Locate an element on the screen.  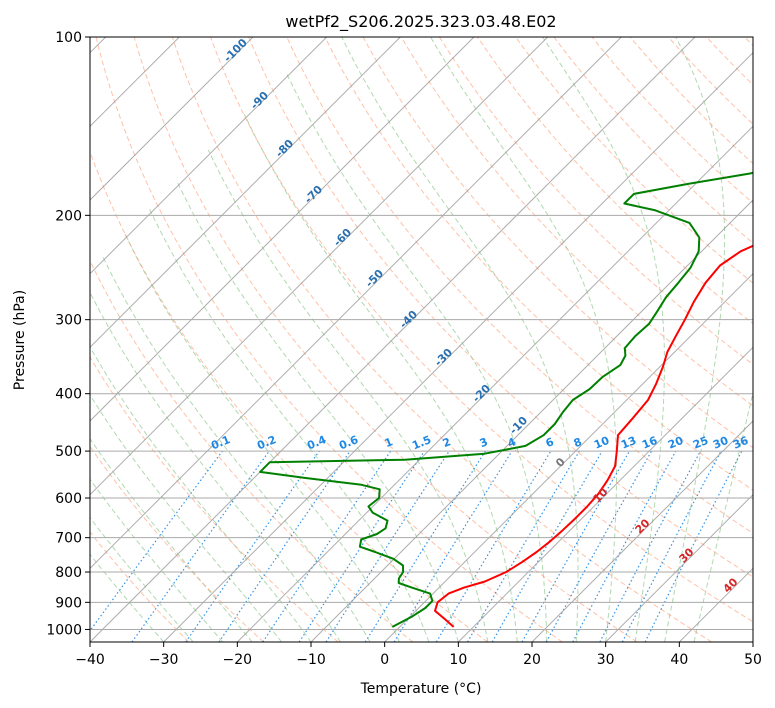
x-tick-label: 50 is located at coordinates (753, 660).